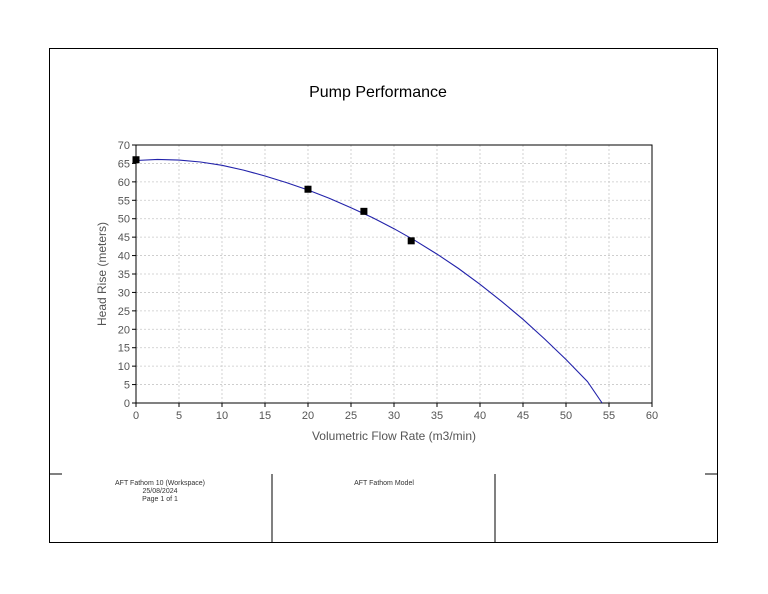 The height and width of the screenshot is (594, 768). Describe the element at coordinates (222, 416) in the screenshot. I see `x-tick-label: 10` at that location.